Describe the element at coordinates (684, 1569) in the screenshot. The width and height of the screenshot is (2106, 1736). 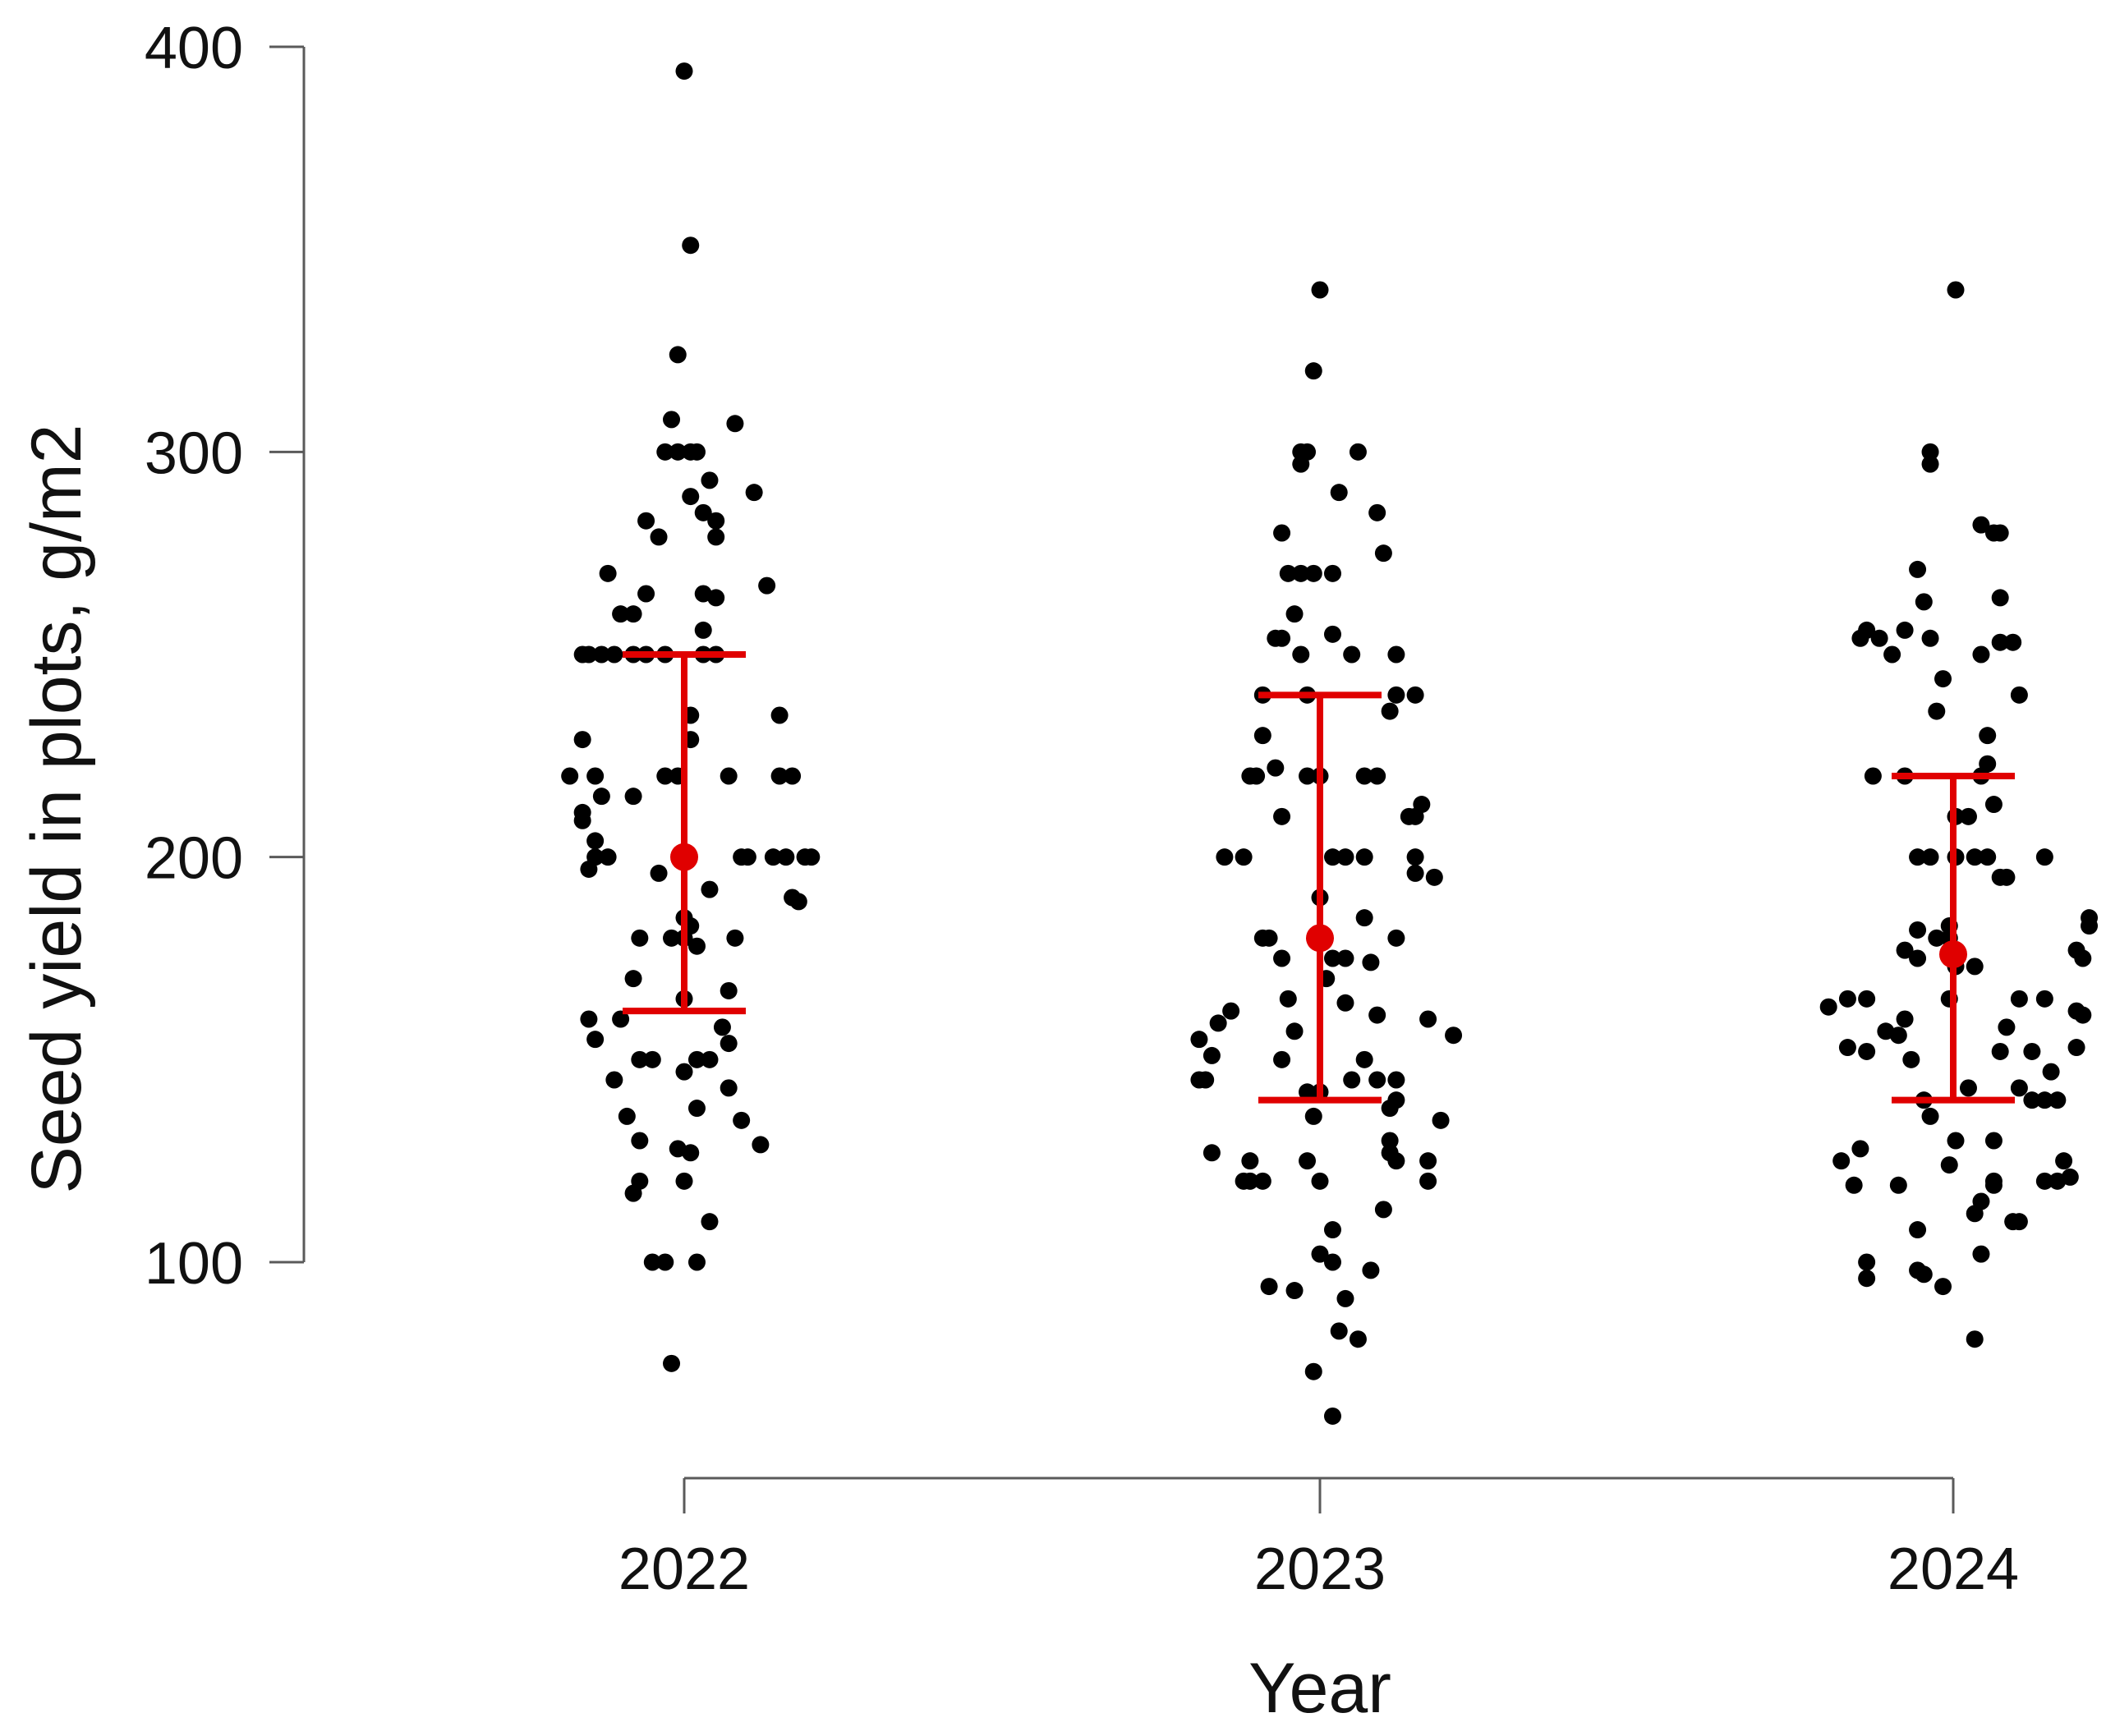
I see `x-tick-label: 2022` at that location.